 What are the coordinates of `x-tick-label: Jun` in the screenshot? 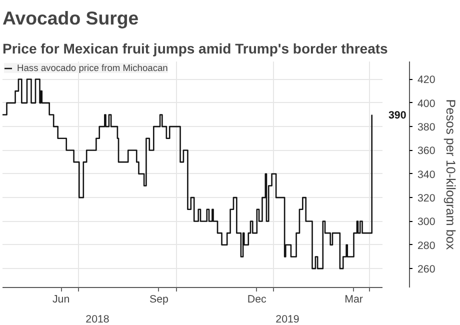 It's located at (61, 300).